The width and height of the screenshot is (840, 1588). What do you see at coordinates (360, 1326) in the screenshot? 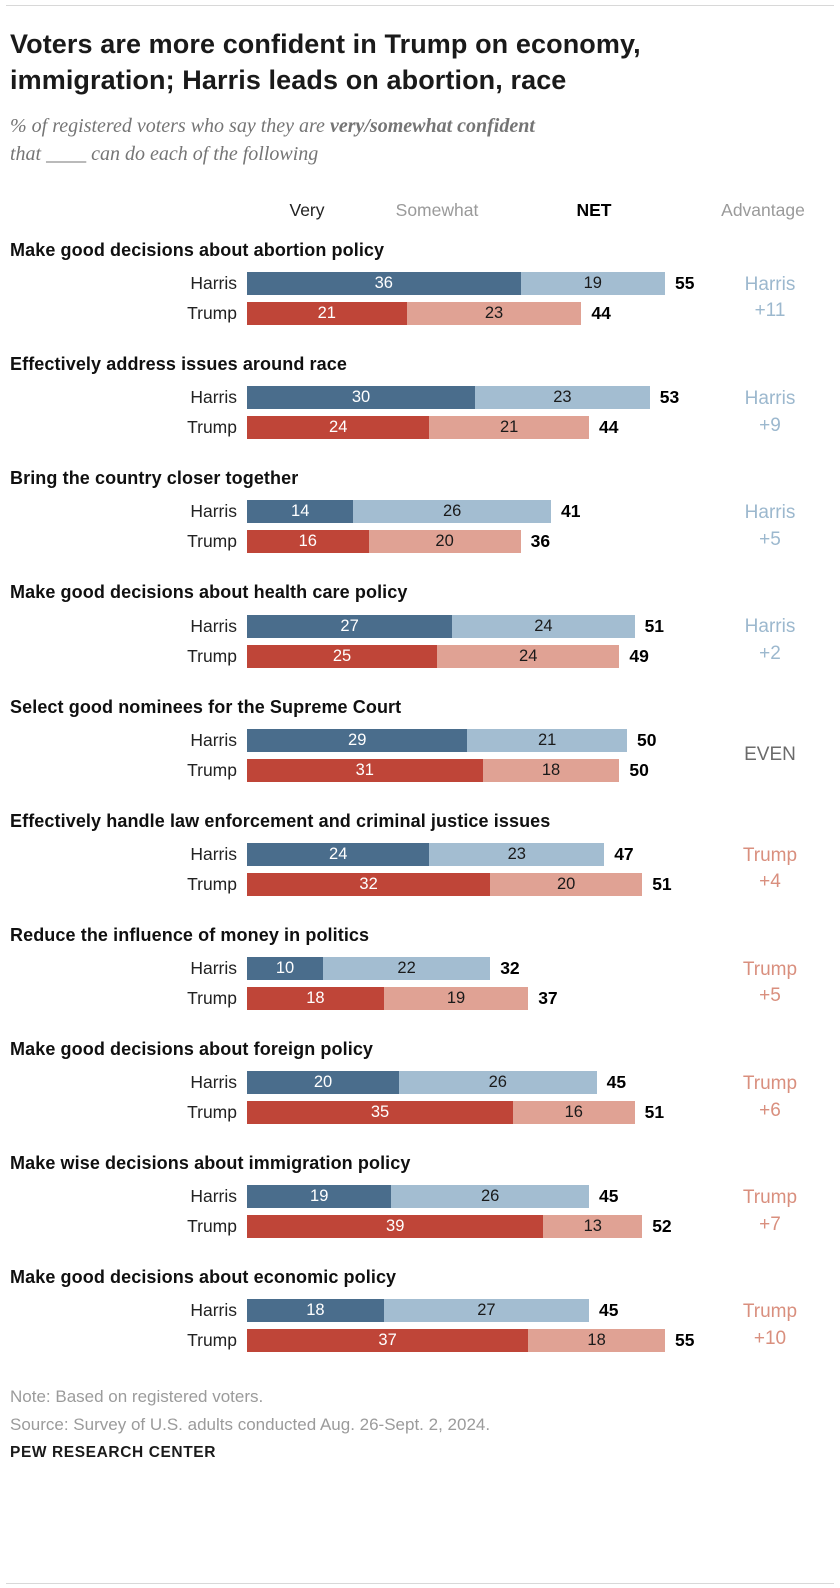
I see `bar-rows: Harris 18 27 45 Trump 37 18 55` at bounding box center [360, 1326].